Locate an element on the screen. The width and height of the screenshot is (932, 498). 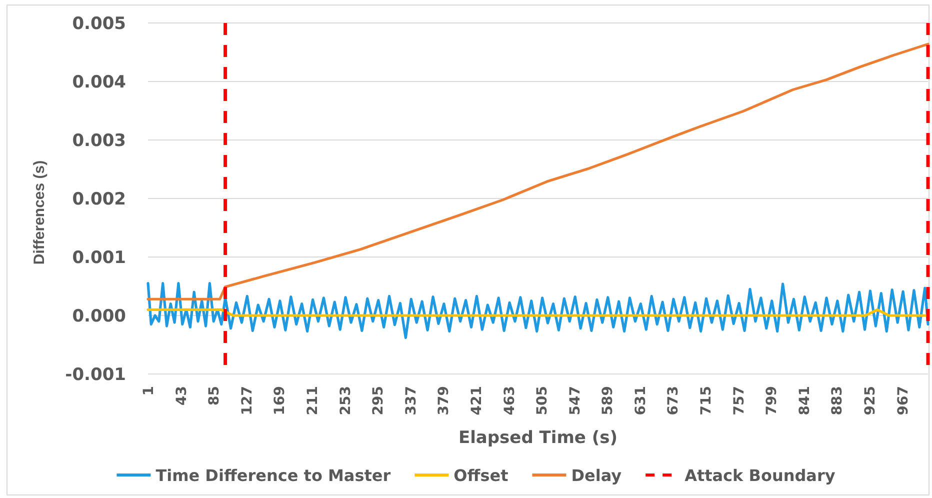
legend-label: Attack Boundary is located at coordinates (760, 475).